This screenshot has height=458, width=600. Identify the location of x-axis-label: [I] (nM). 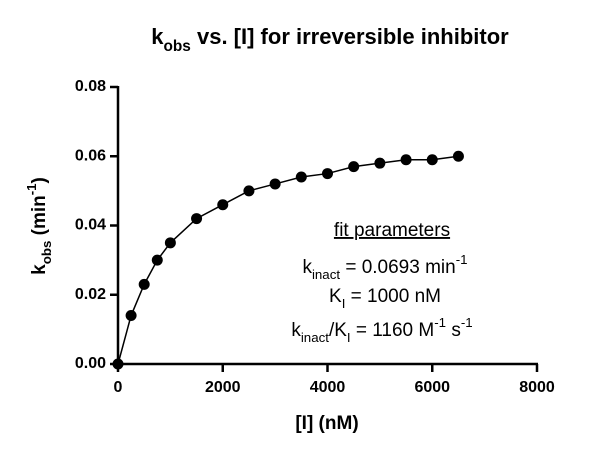
(326, 423).